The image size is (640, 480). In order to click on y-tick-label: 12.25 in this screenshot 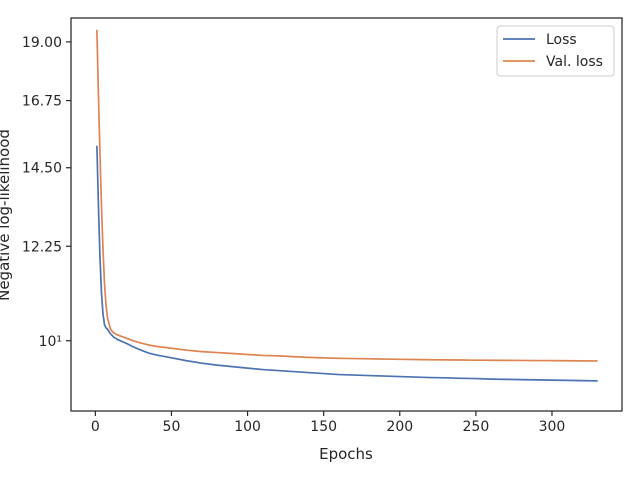, I will do `click(42, 247)`.